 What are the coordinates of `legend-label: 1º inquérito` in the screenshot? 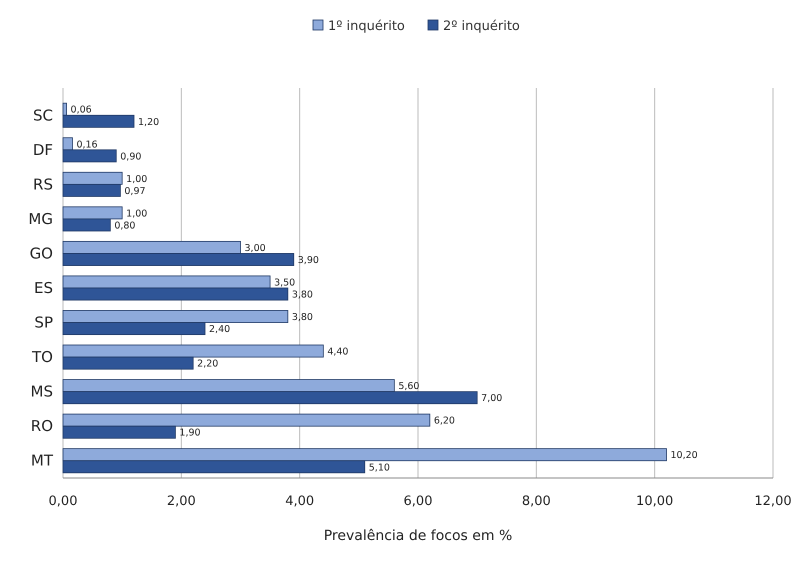 It's located at (366, 26).